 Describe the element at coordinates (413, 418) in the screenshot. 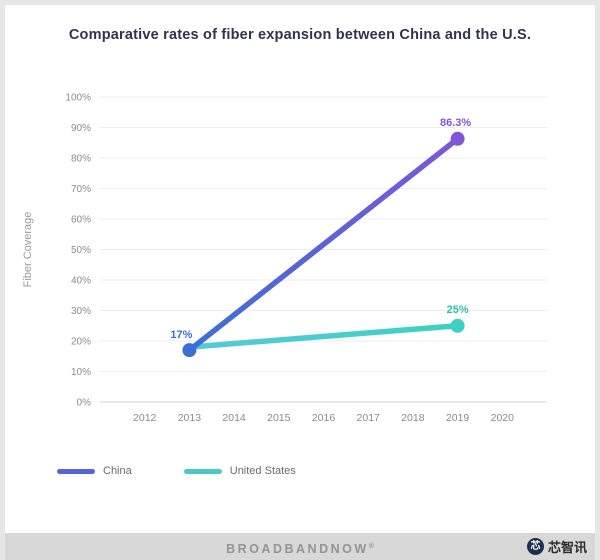

I see `svg-text: 2018` at that location.